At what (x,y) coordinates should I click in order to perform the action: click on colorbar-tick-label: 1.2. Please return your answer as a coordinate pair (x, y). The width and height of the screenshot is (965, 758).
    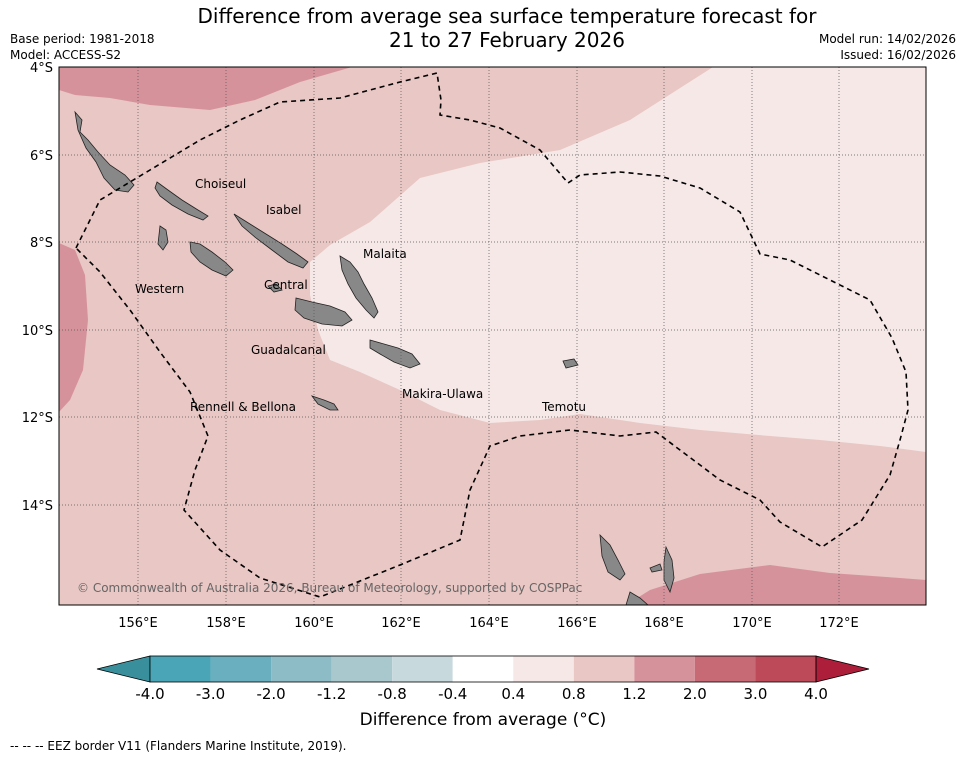
    Looking at the image, I should click on (634, 694).